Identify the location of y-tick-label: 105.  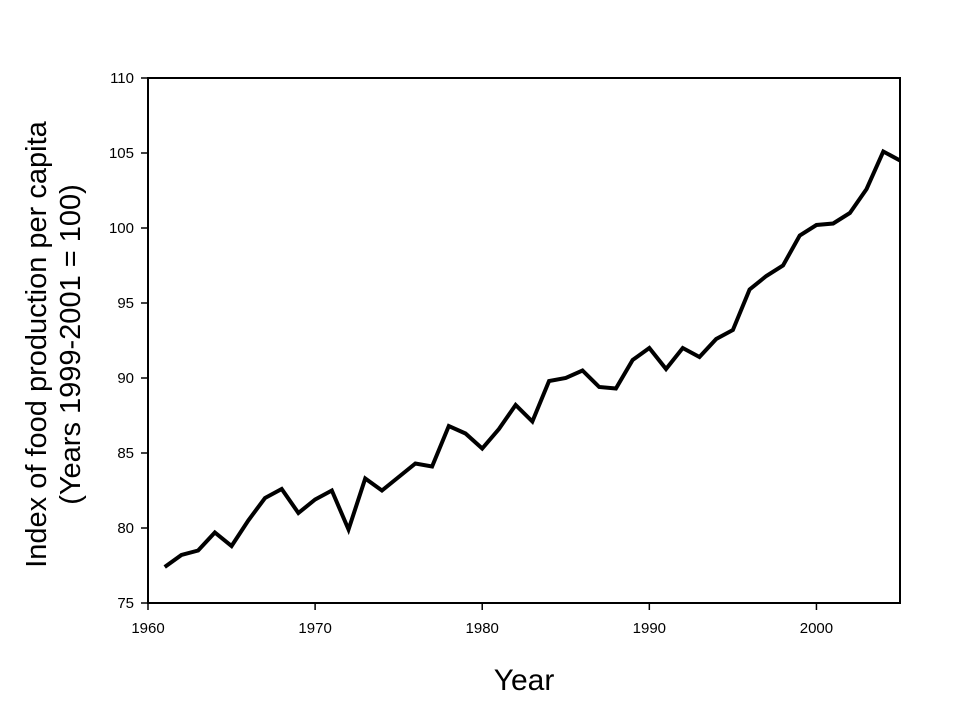
(121, 153).